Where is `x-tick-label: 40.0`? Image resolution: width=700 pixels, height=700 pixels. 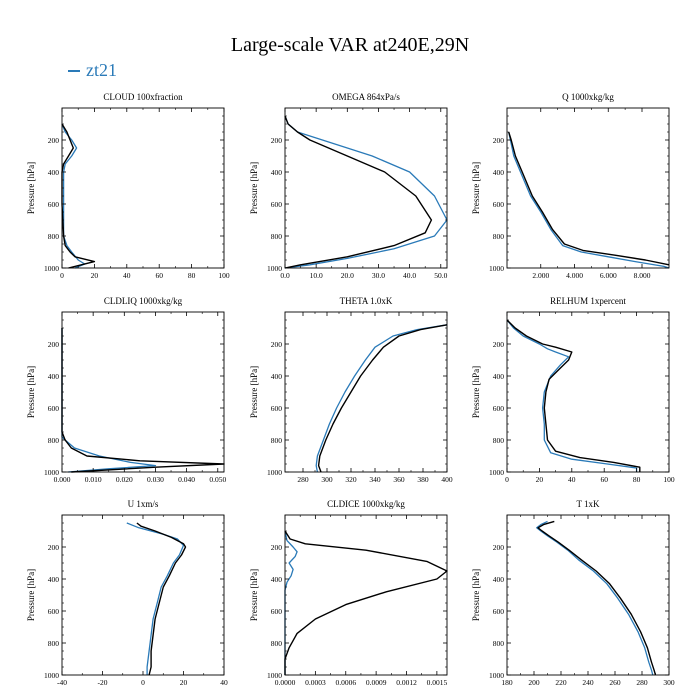 x-tick-label: 40.0 is located at coordinates (409, 275).